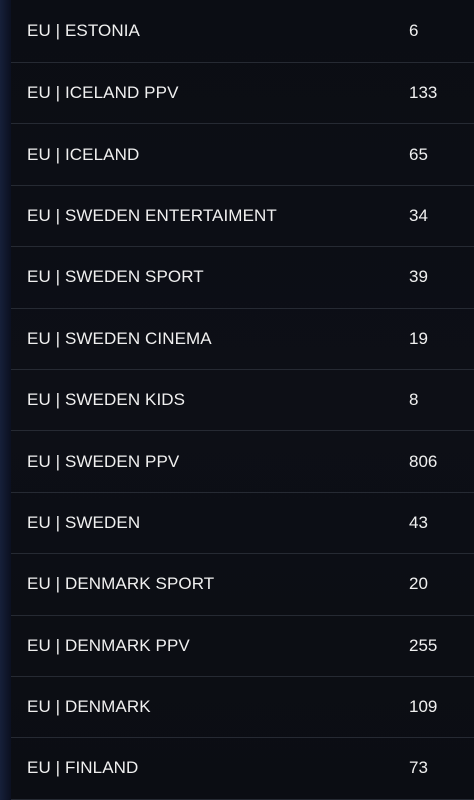  Describe the element at coordinates (242, 155) in the screenshot. I see `list-item: EU | ICELAND 65` at that location.